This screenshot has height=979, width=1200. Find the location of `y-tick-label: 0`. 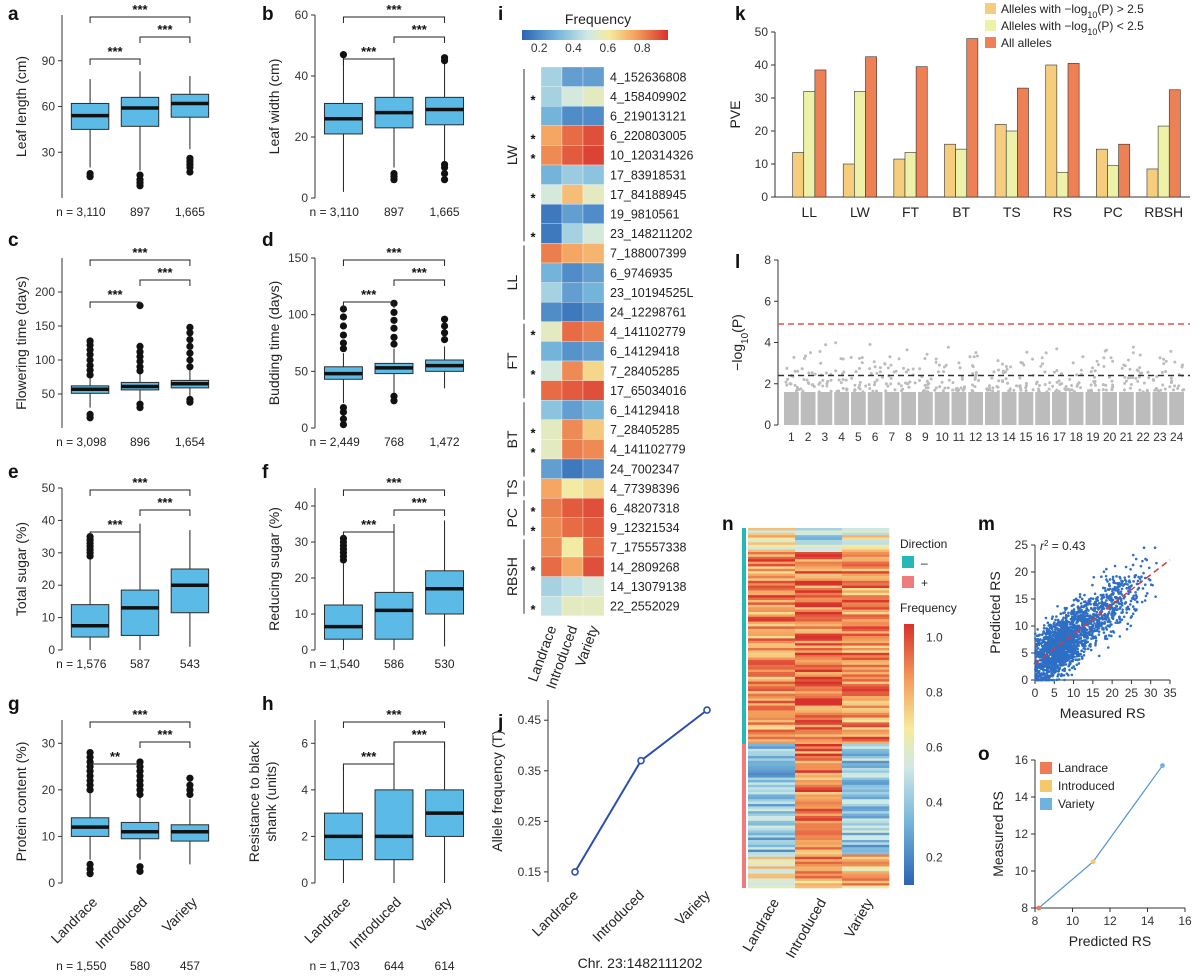

y-tick-label: 0 is located at coordinates (1024, 680).